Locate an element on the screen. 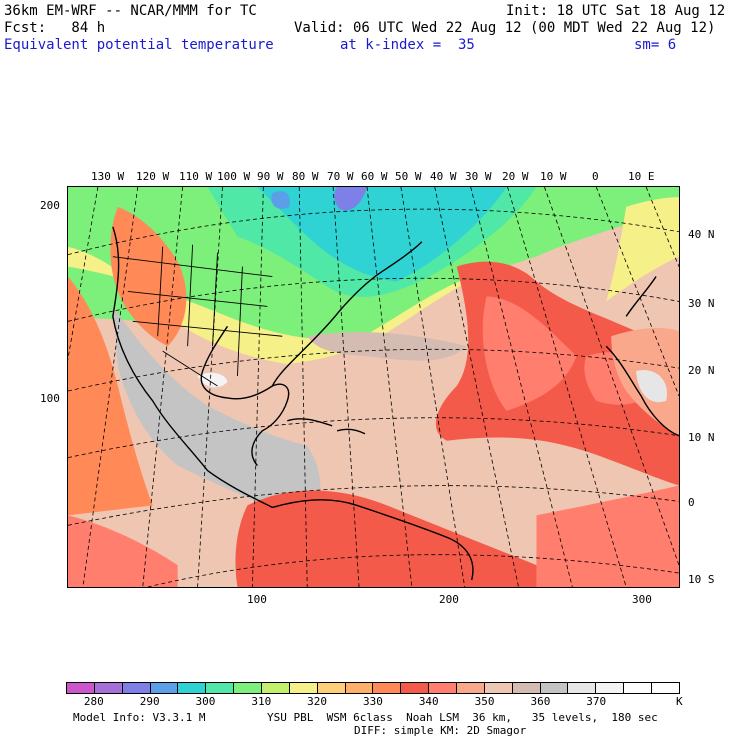  model-title: 36km EM-WRF -- NCAR/MMM for TC is located at coordinates (130, 11).